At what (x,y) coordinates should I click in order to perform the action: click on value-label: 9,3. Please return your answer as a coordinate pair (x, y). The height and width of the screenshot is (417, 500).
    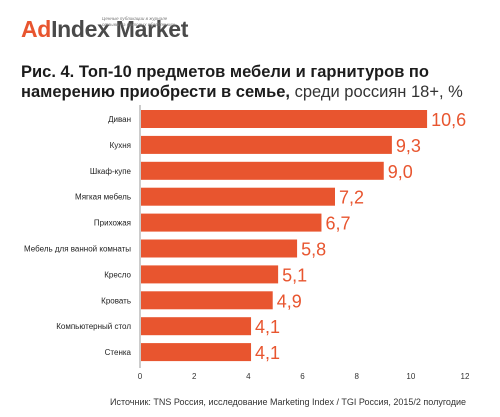
    Looking at the image, I should click on (408, 146).